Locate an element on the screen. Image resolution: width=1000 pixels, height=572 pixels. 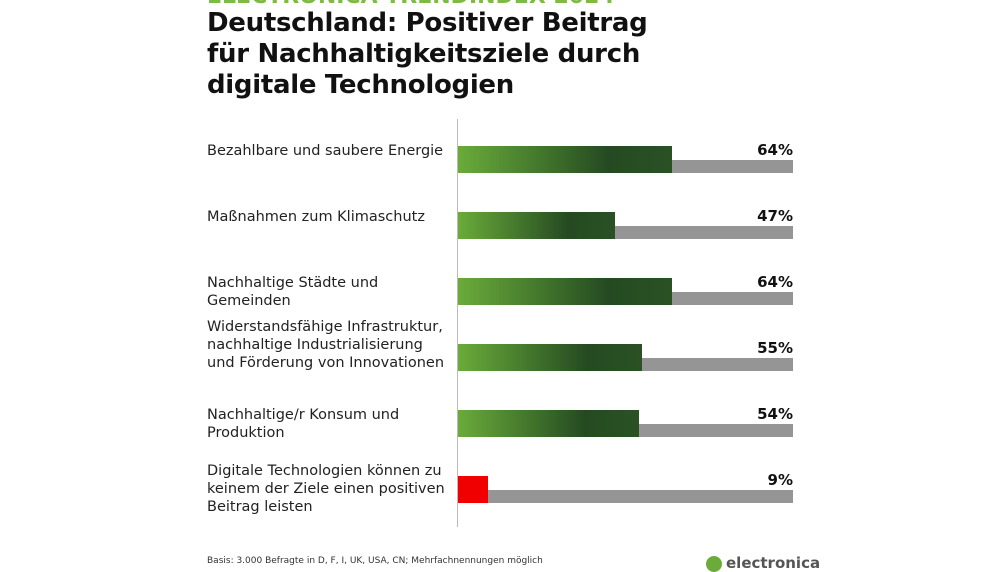
category-label: Maßnahmen zum Klimaschutz is located at coordinates (316, 217).